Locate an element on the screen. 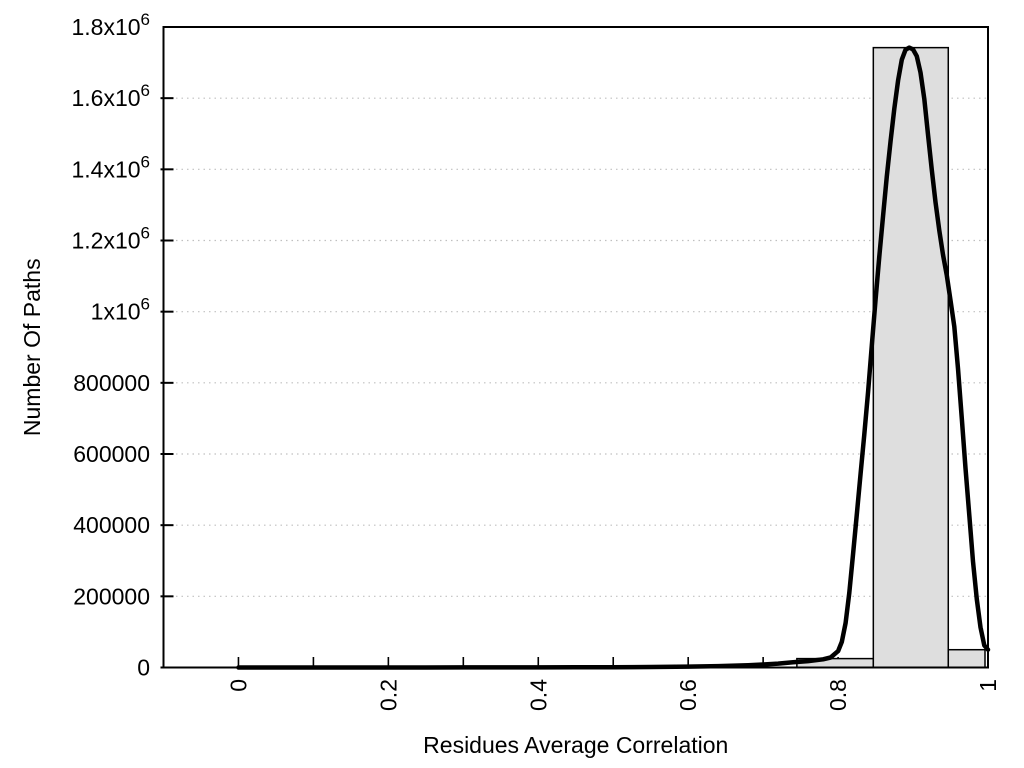  y-tick-label: 0 is located at coordinates (143, 668).